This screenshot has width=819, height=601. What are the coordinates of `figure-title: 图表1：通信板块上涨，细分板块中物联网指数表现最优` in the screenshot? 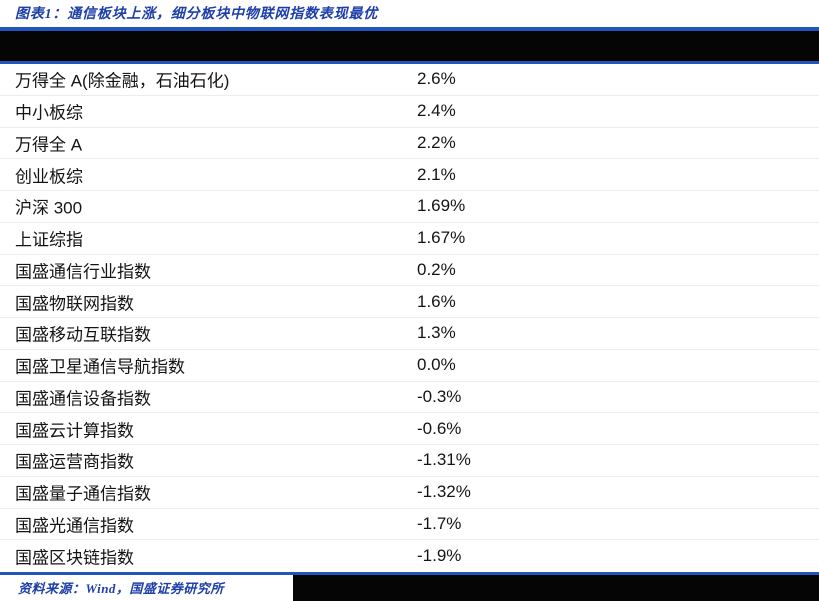 It's located at (196, 14).